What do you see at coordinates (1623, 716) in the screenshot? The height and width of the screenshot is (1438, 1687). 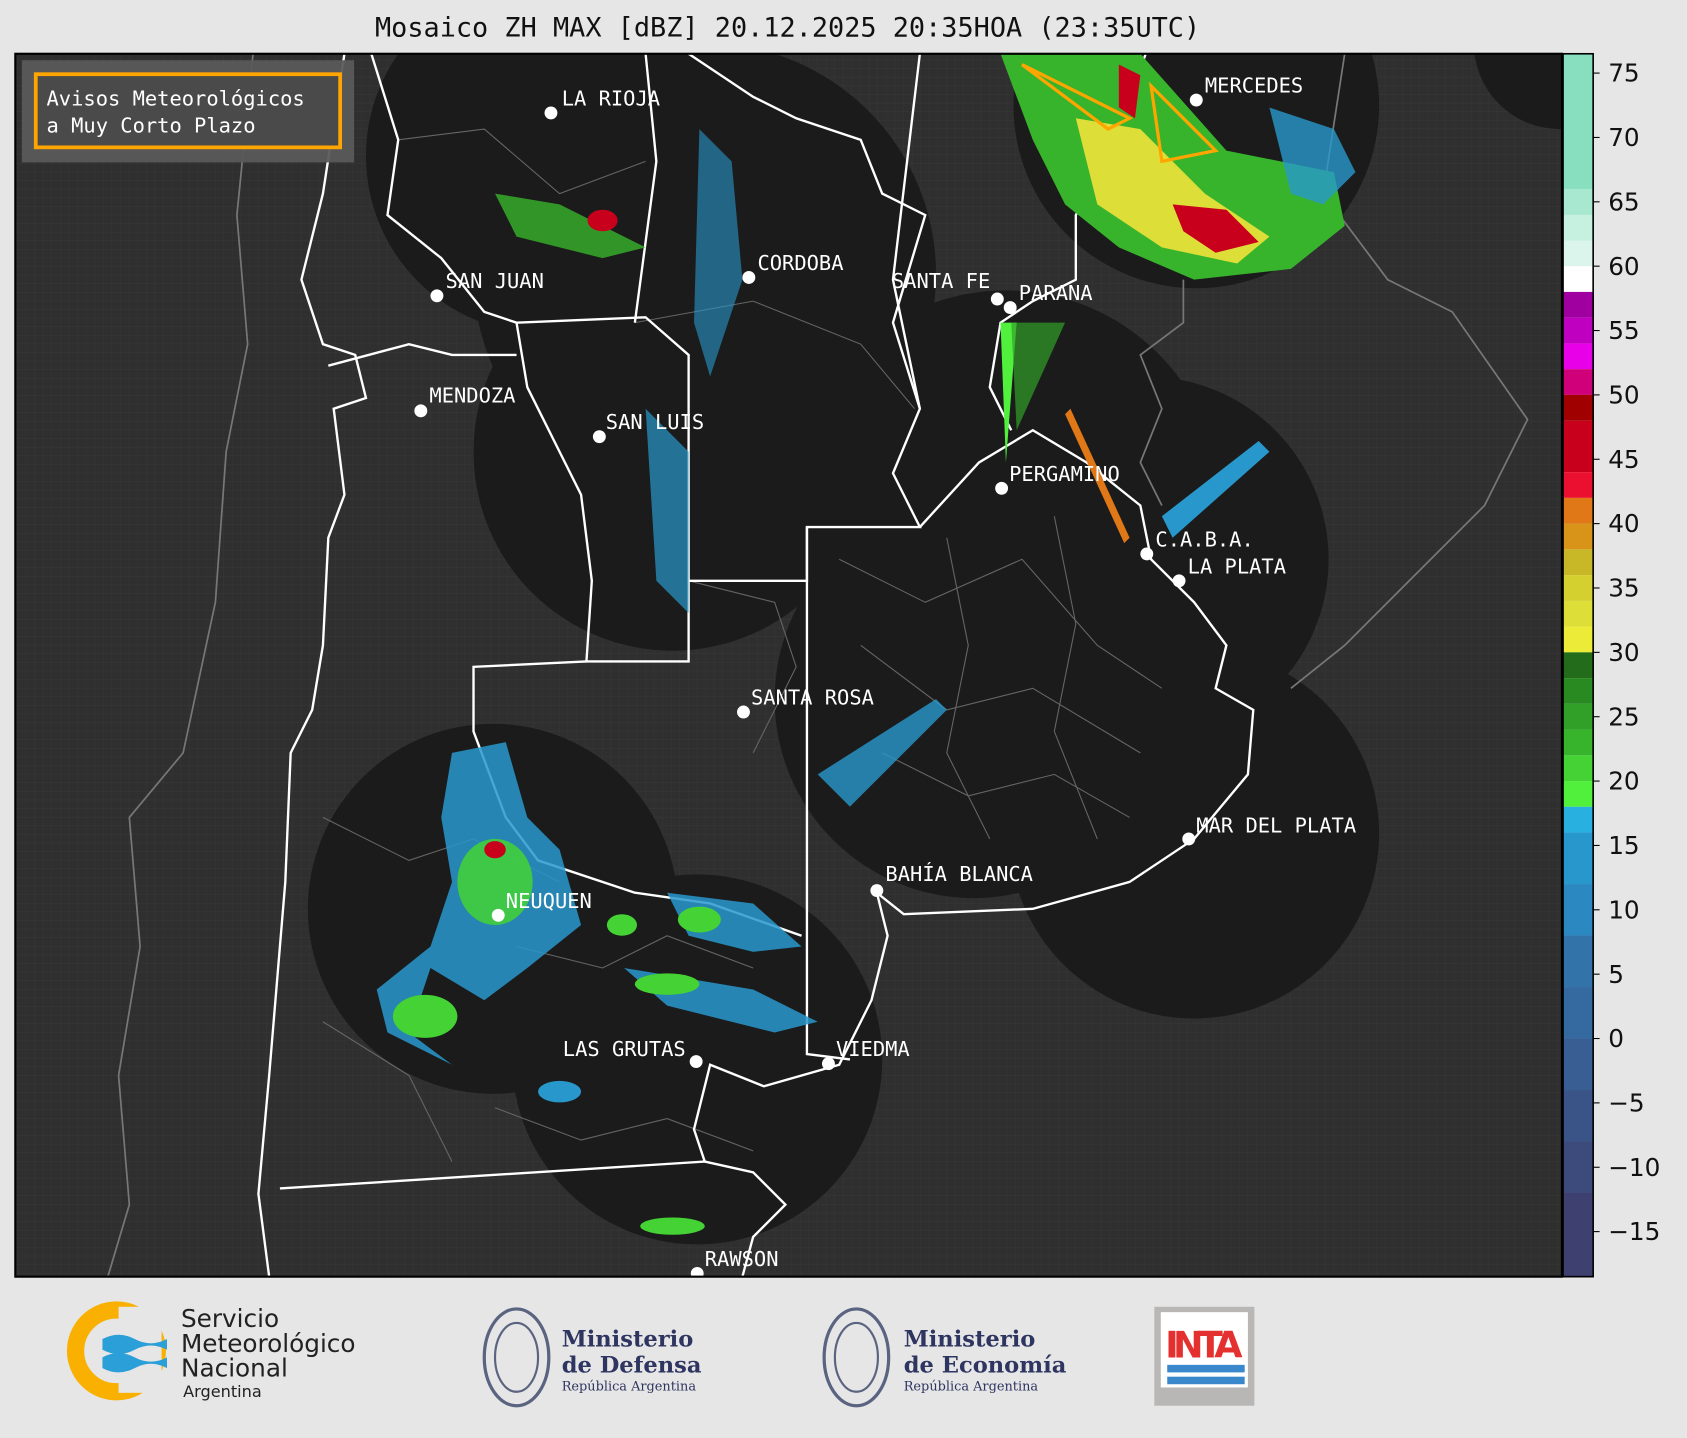 I see `colorbar-tick-label: 25` at bounding box center [1623, 716].